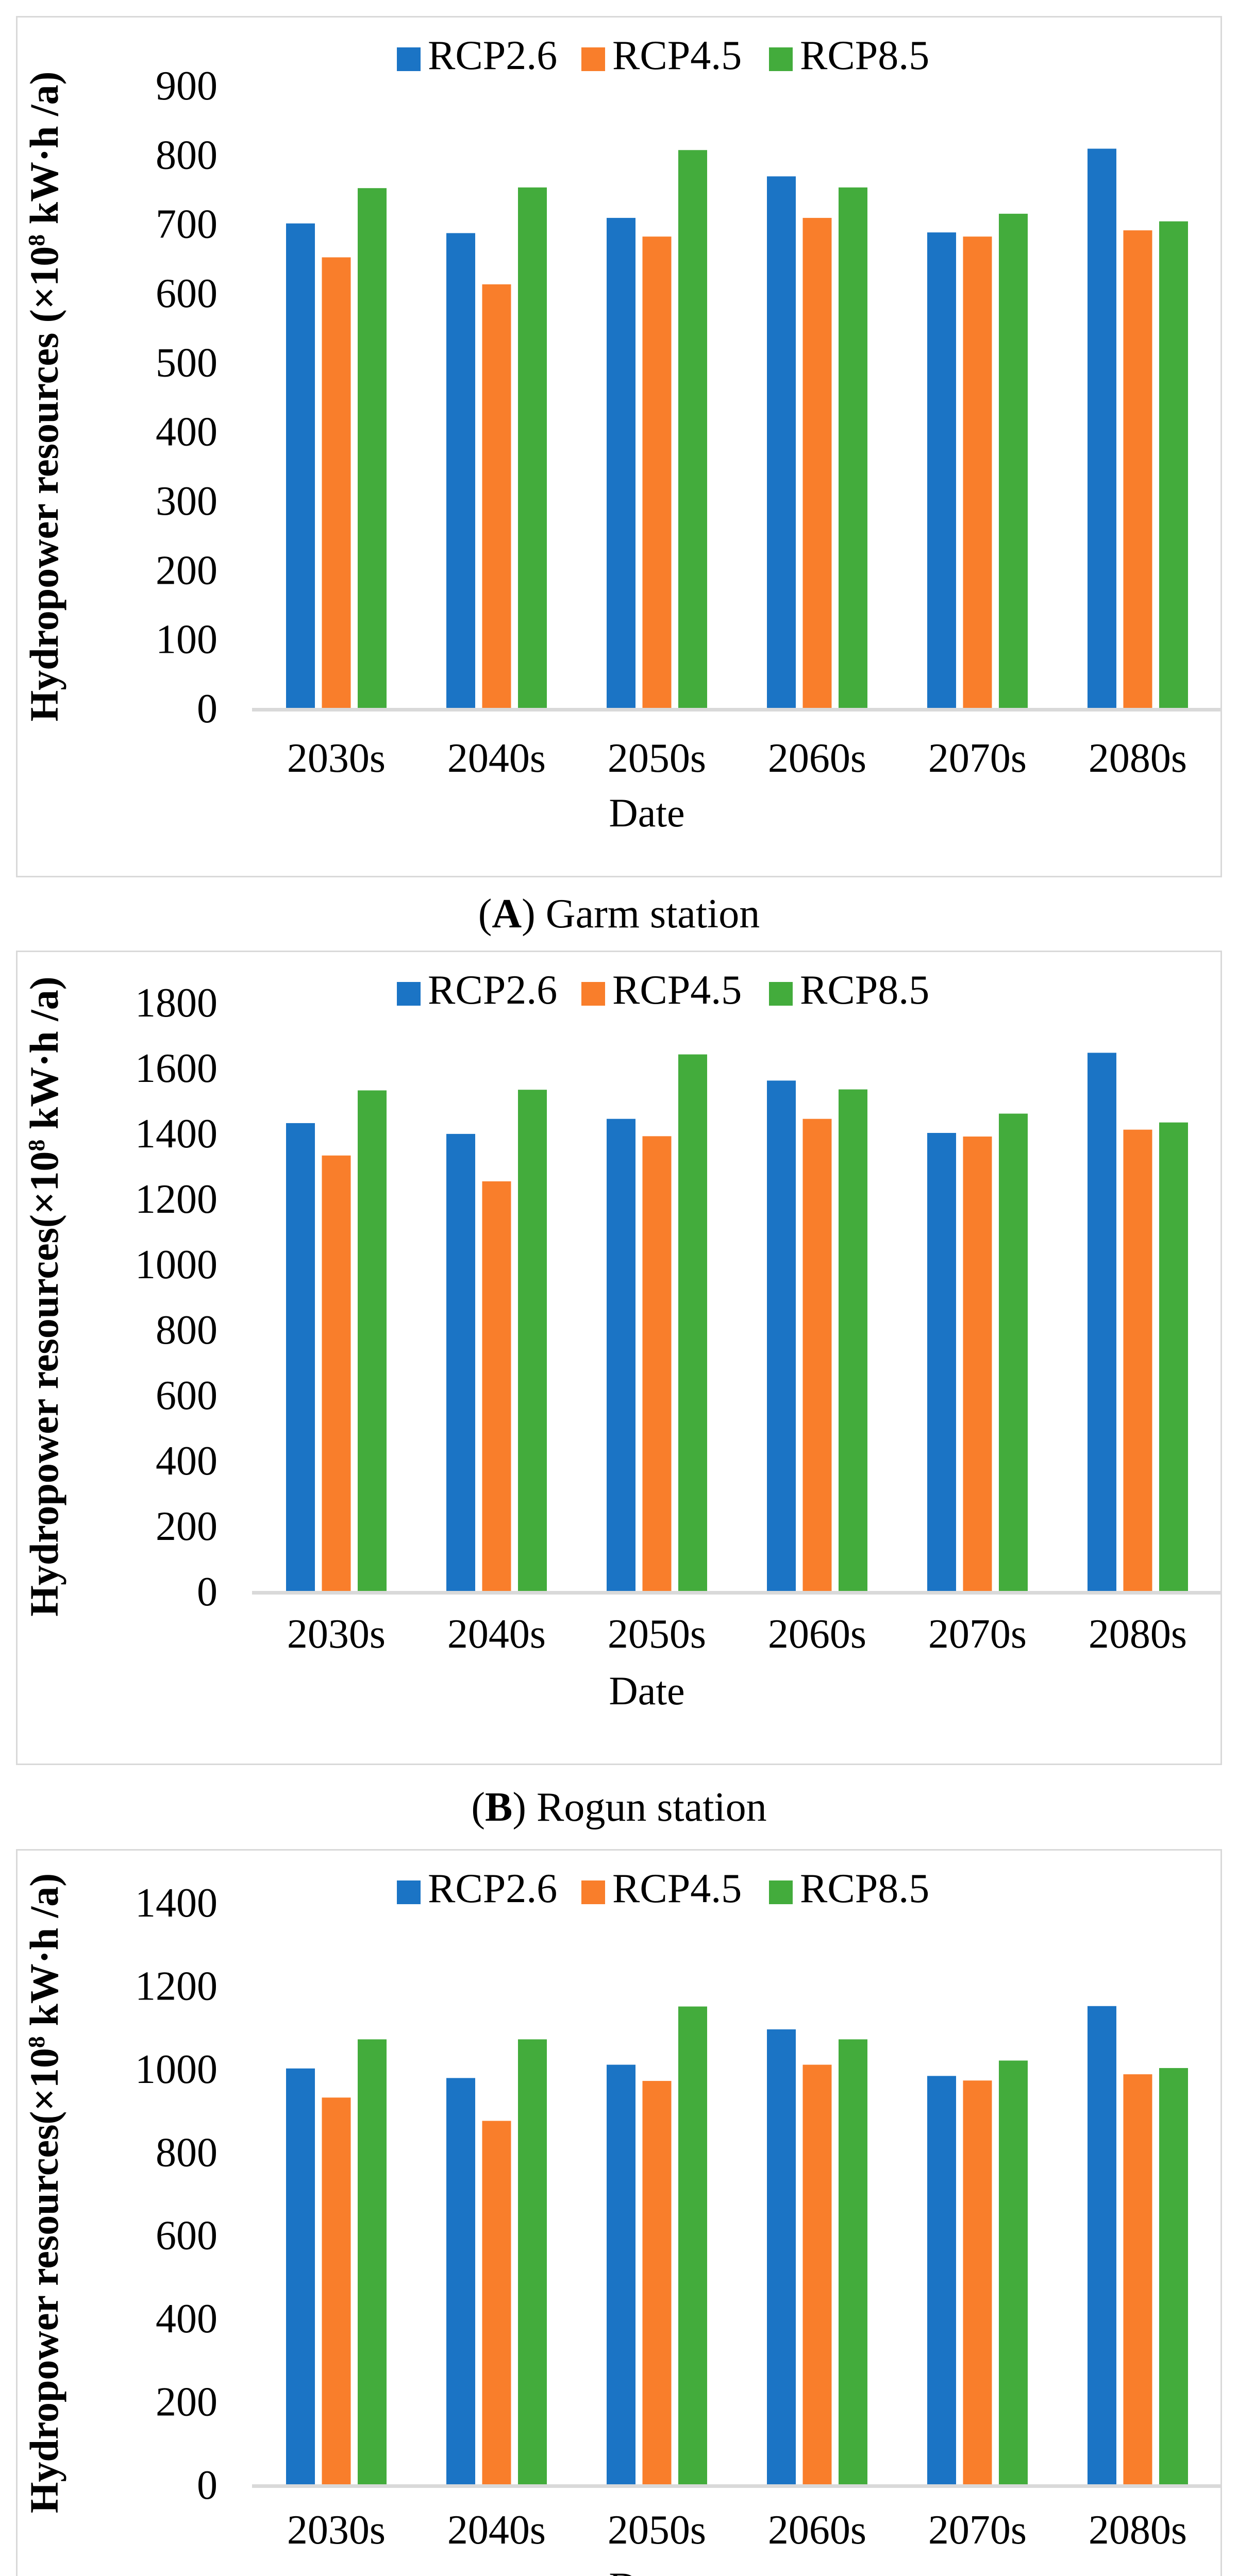  I want to click on x-tick-label: 2070s, so click(977, 2530).